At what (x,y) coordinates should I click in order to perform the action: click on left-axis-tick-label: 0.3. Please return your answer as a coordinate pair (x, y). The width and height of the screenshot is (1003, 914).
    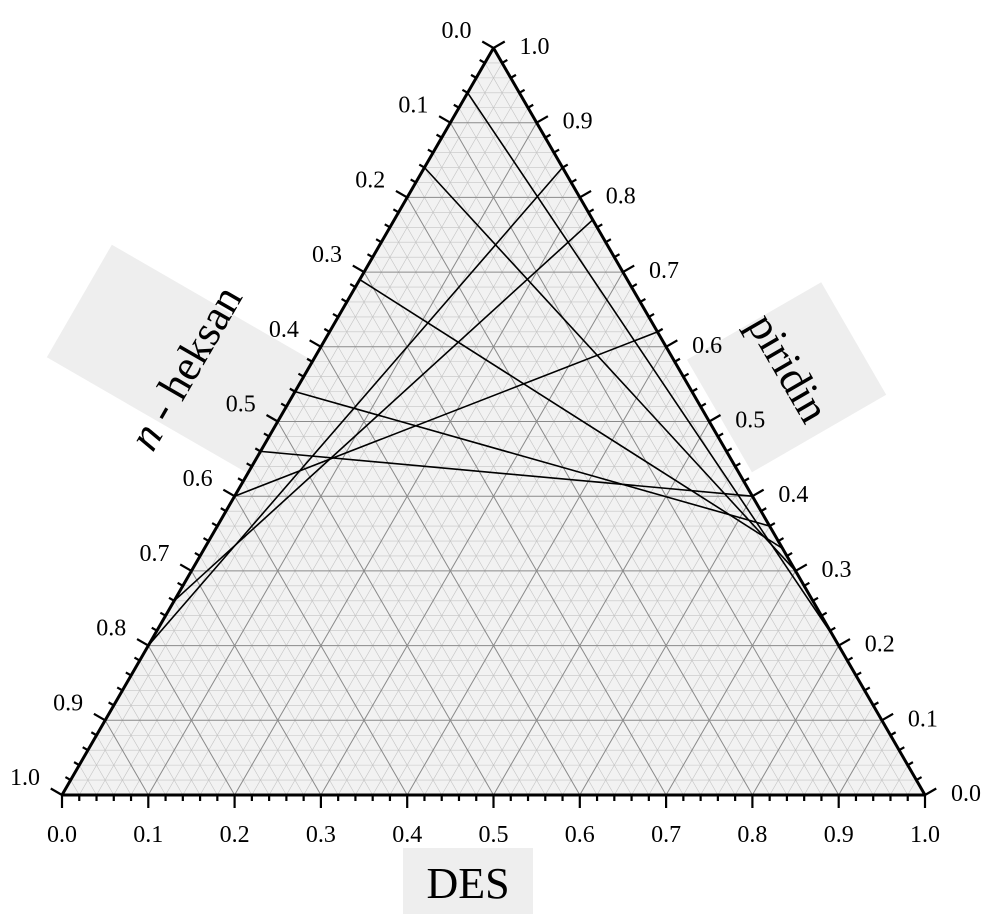
    Looking at the image, I should click on (327, 255).